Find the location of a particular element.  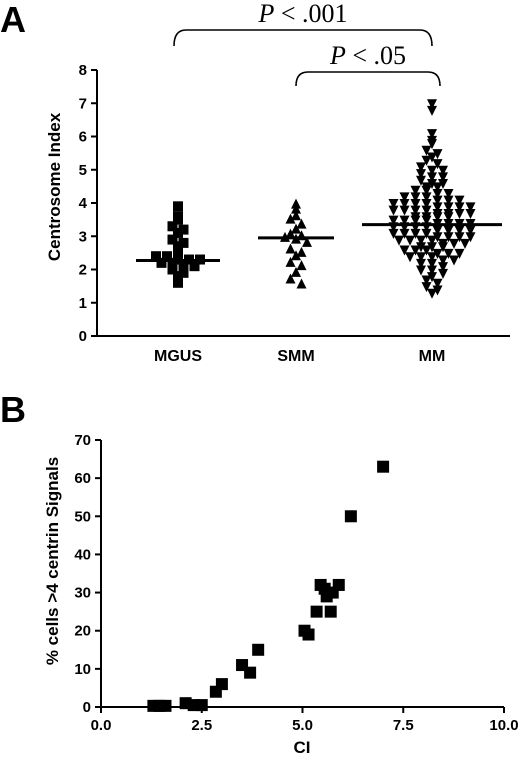

panel-a-p-value-label: P < .05 is located at coordinates (367, 55).